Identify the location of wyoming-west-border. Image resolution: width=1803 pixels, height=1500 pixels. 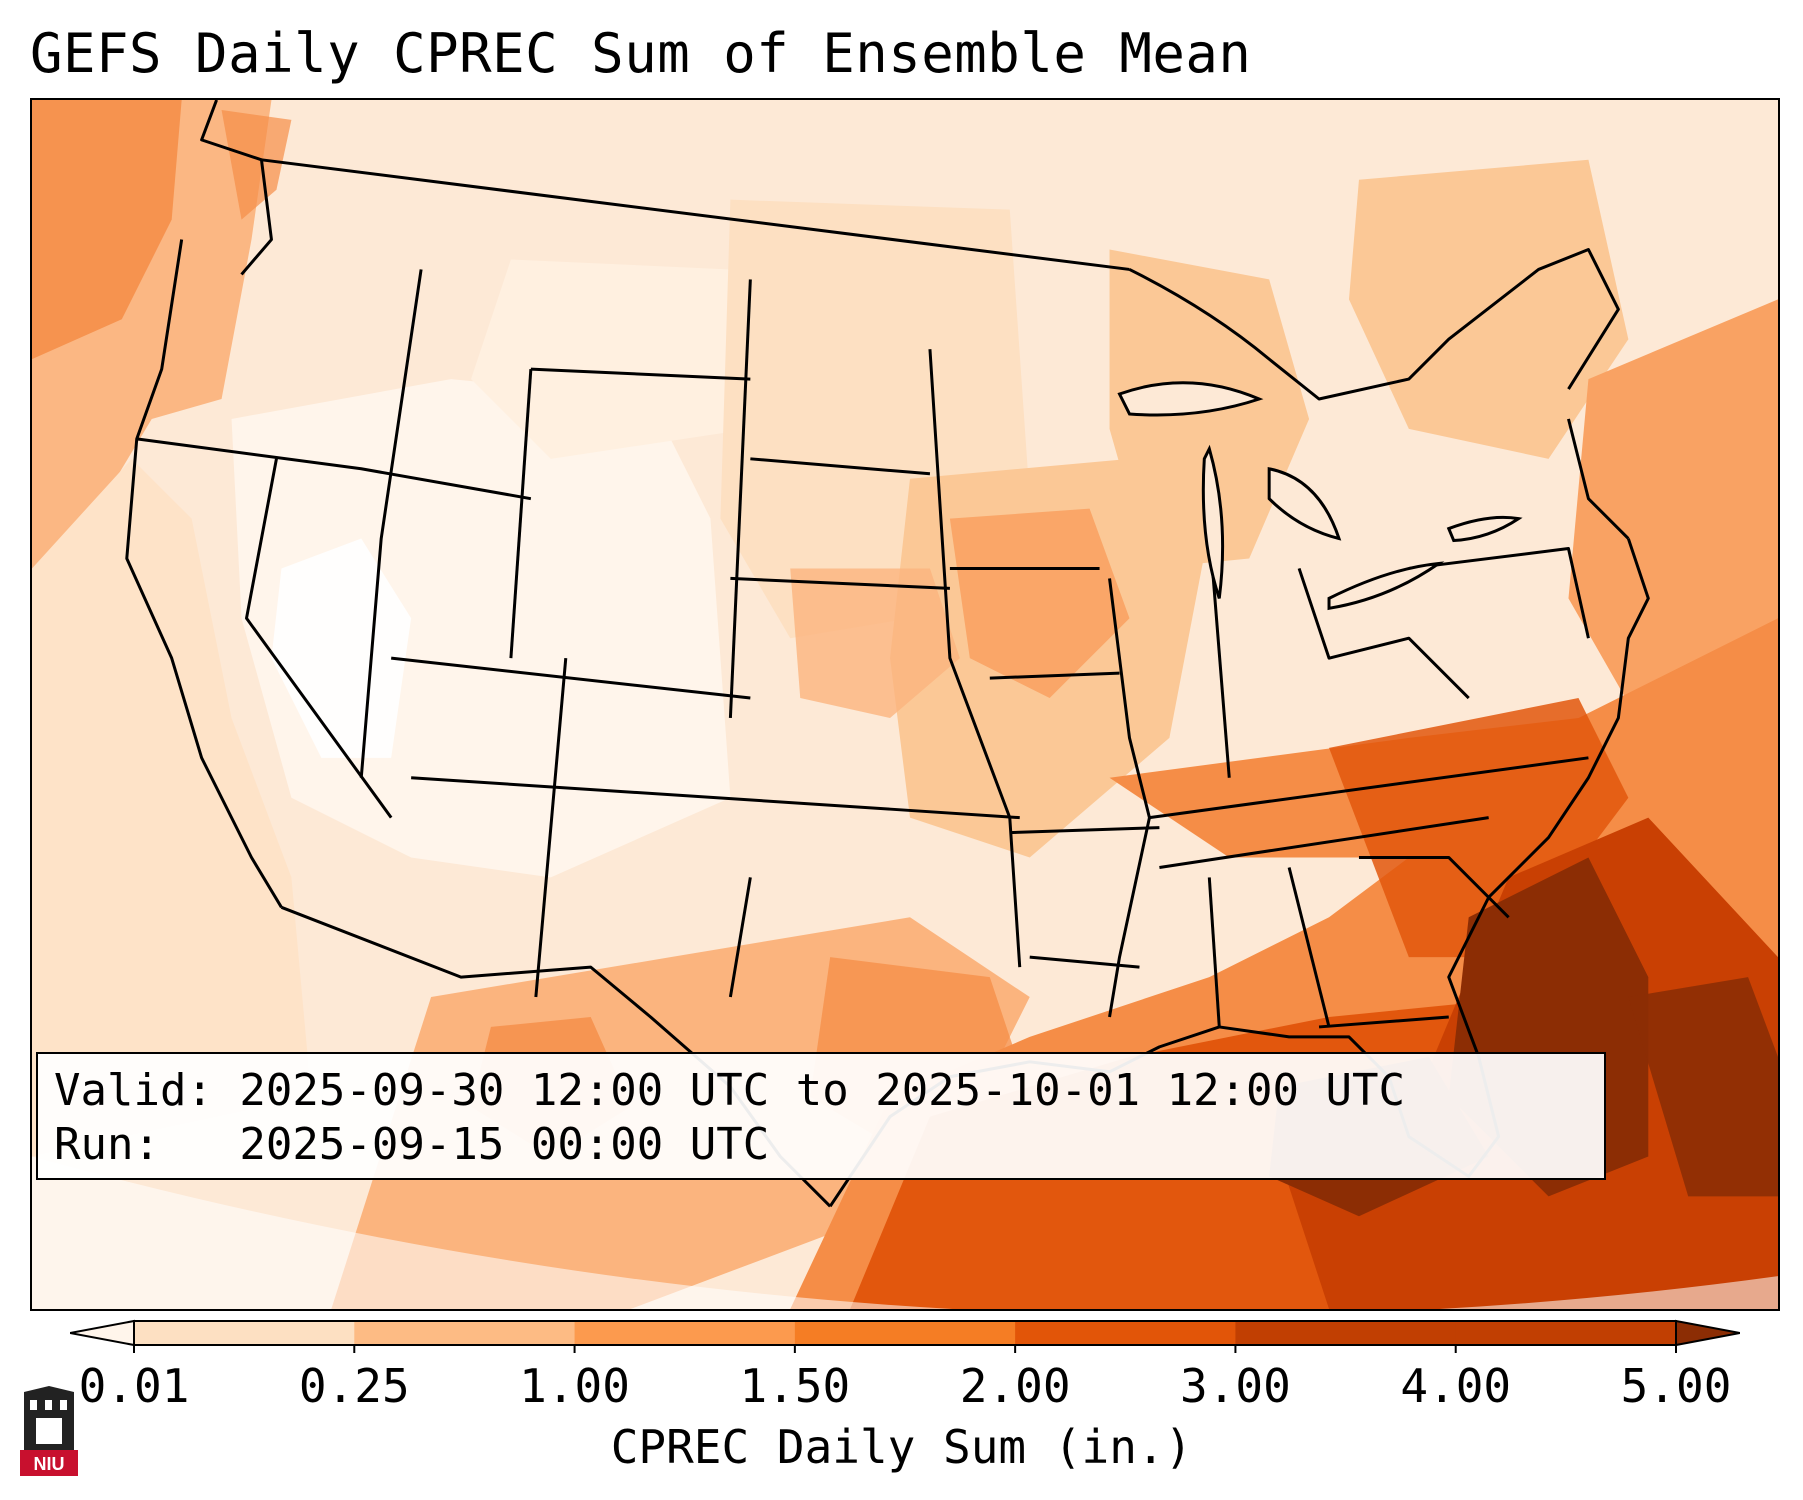
(521, 514).